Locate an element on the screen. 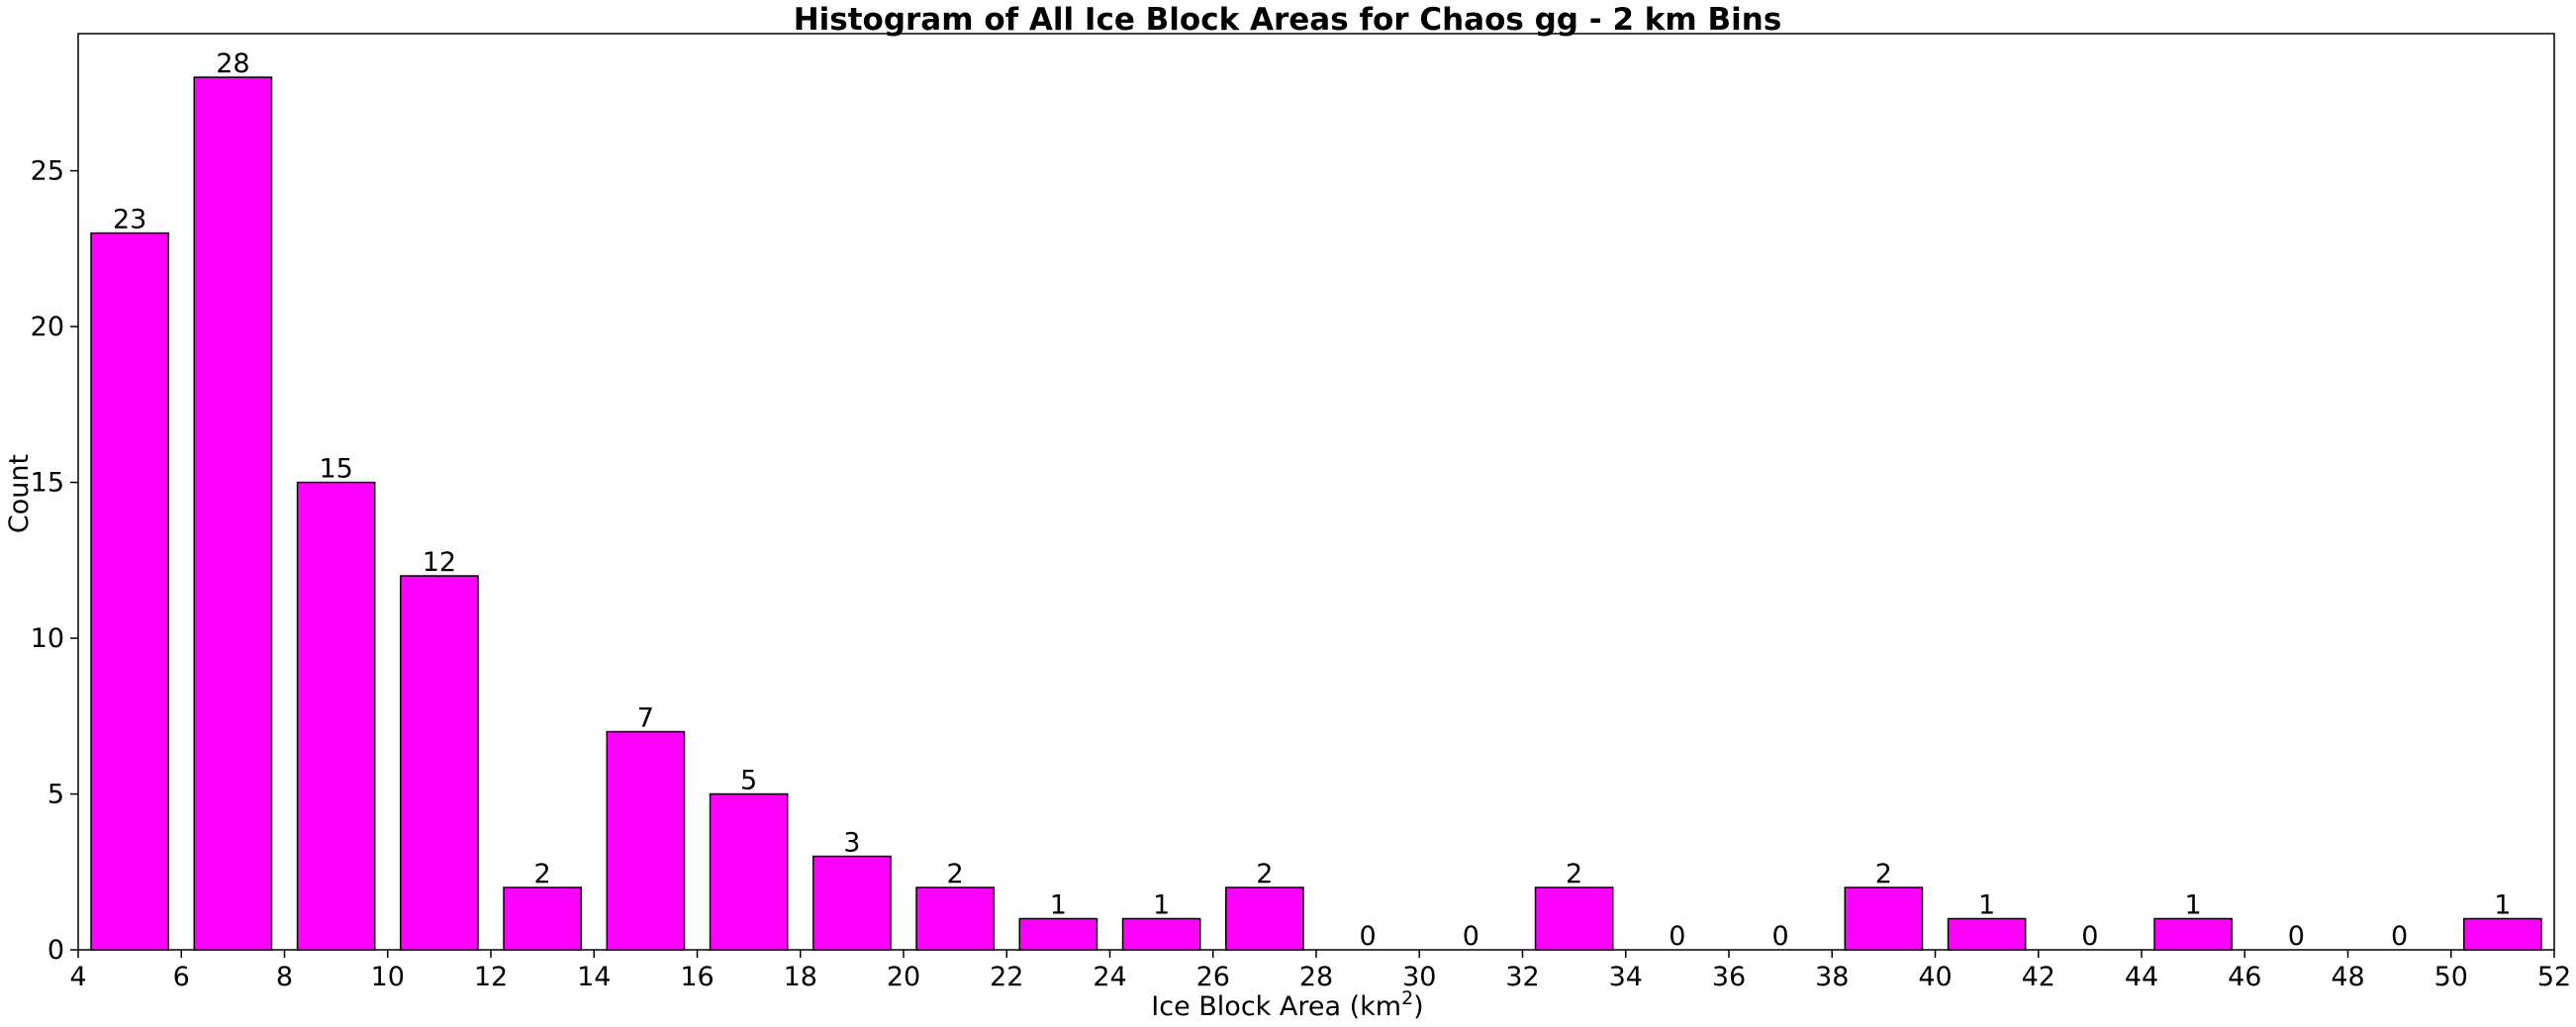  x-tick-label-1: 6 is located at coordinates (181, 977).